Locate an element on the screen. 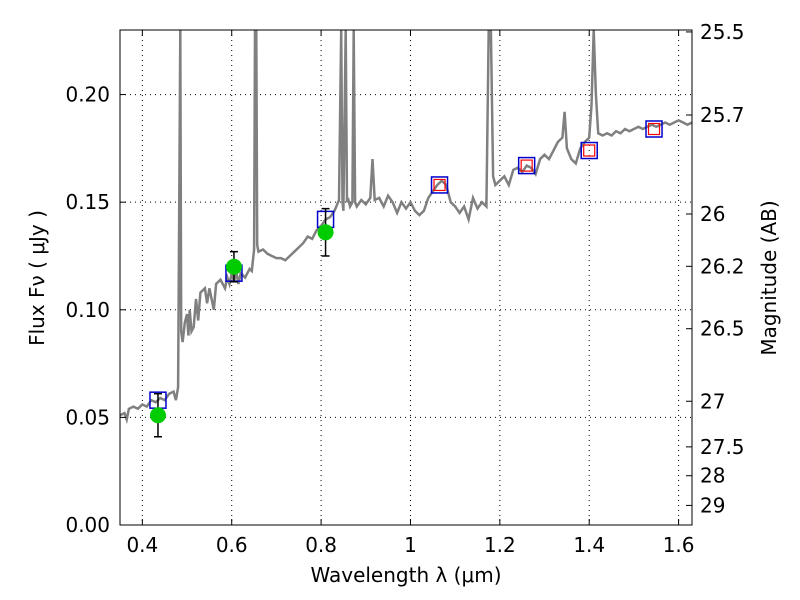 Image resolution: width=800 pixels, height=600 pixels. x-tick-label: 0.6 is located at coordinates (232, 545).